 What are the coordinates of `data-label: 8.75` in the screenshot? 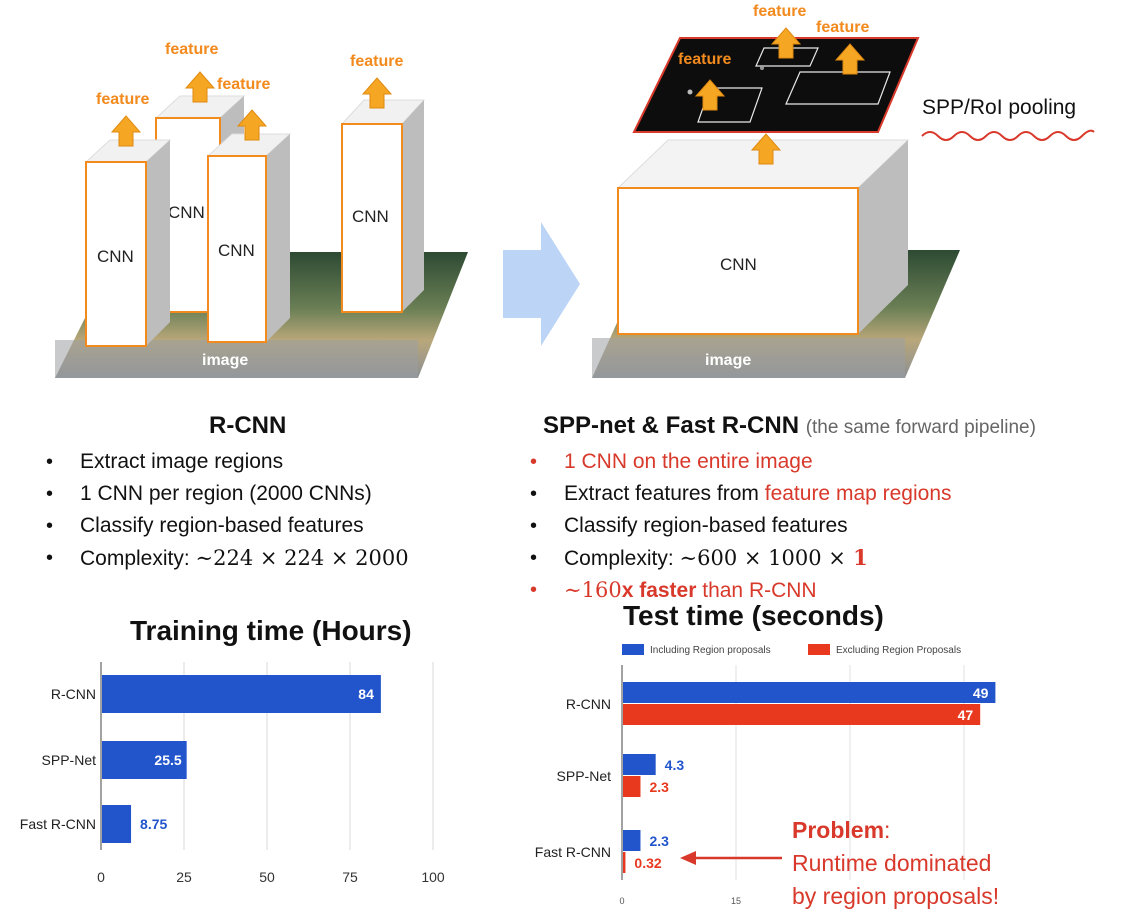 It's located at (153, 824).